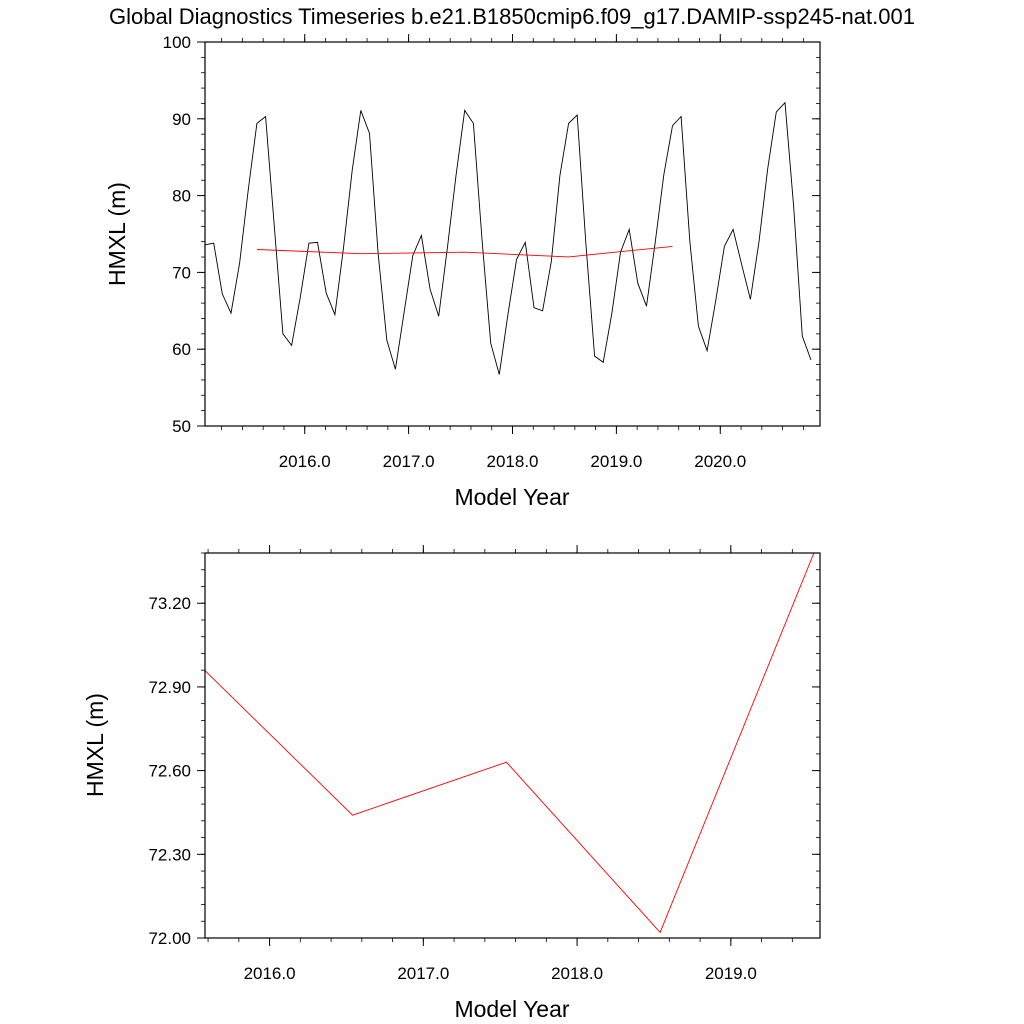 This screenshot has height=1024, width=1024. I want to click on y-tick-label: 90, so click(181, 119).